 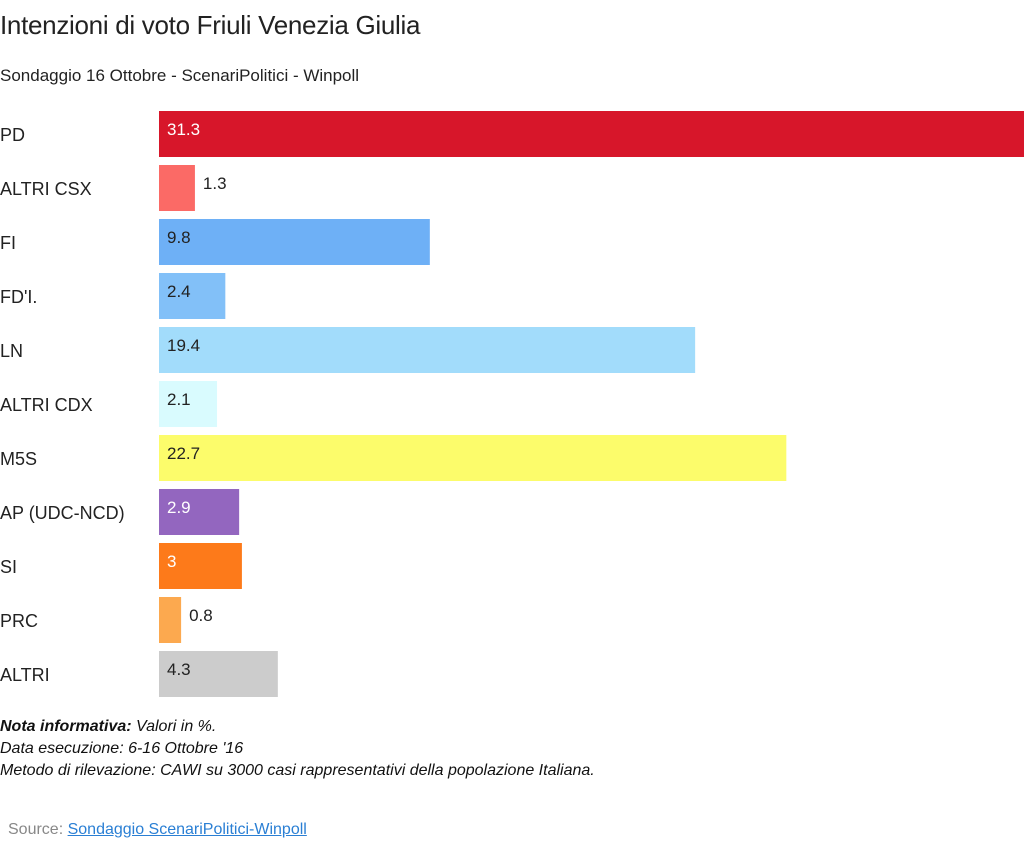 What do you see at coordinates (174, 726) in the screenshot?
I see `notes-units: Valori in %.` at bounding box center [174, 726].